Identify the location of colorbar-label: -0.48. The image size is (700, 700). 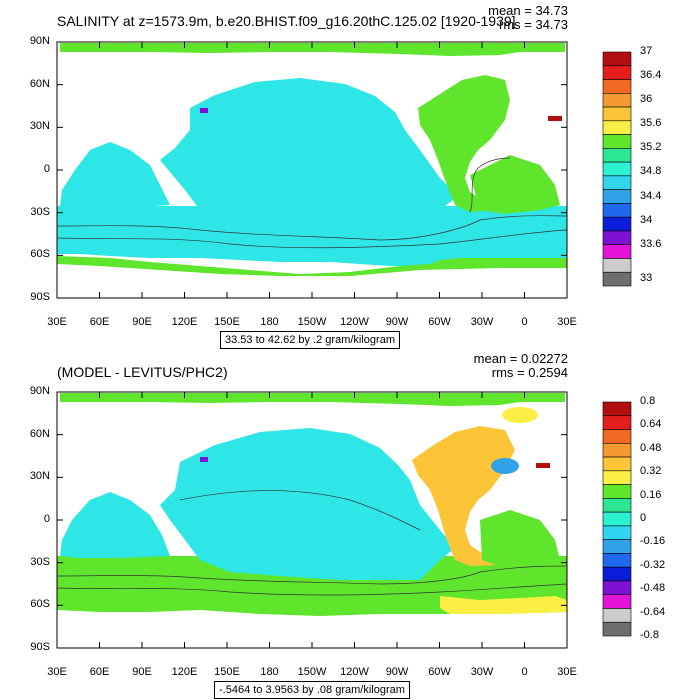
(653, 588).